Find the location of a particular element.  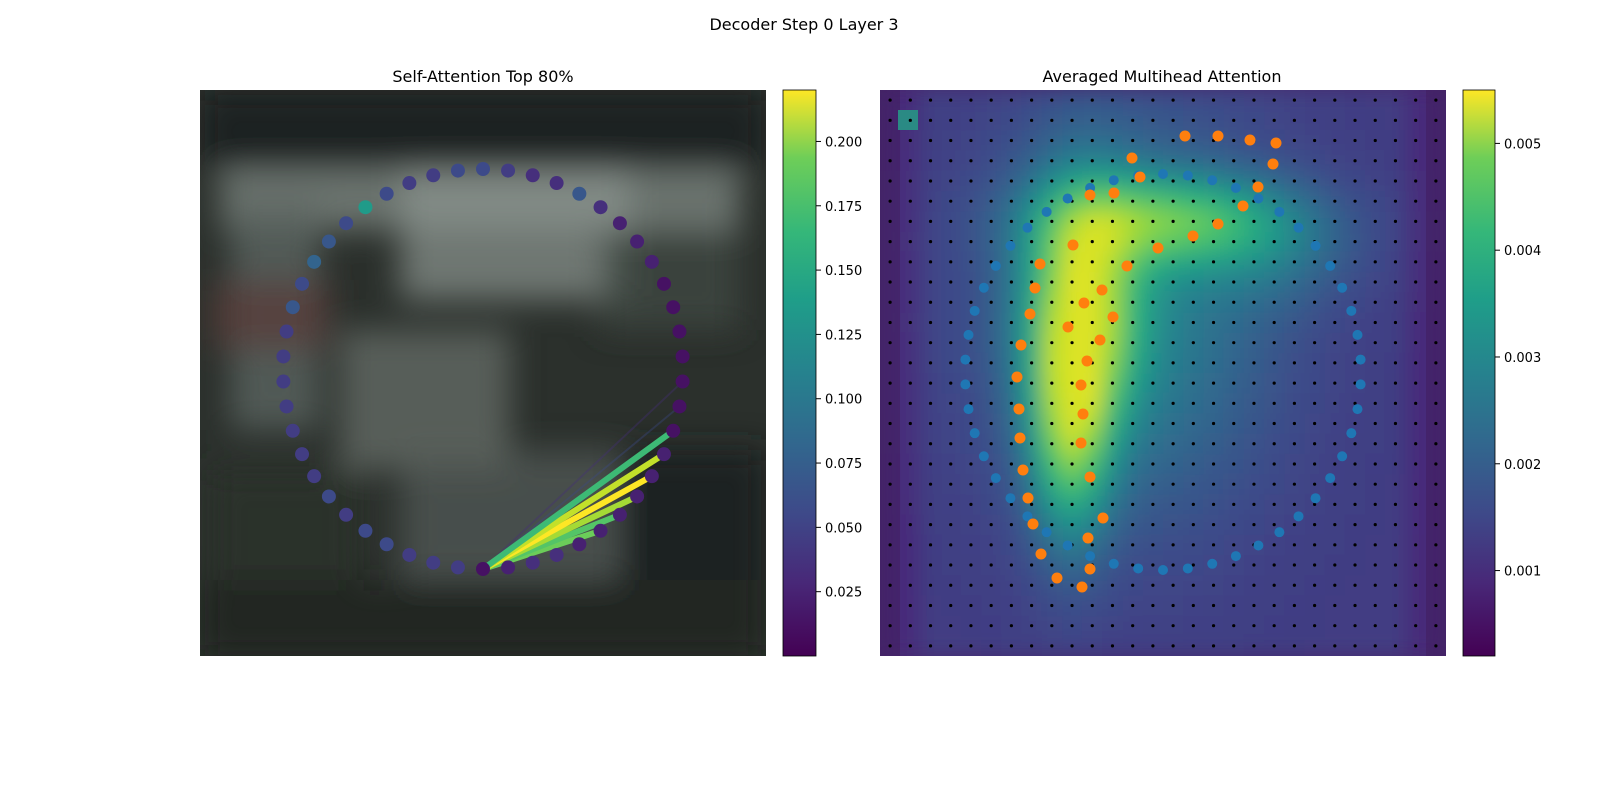

colorbar-tick-label: 0.075 is located at coordinates (843, 464).